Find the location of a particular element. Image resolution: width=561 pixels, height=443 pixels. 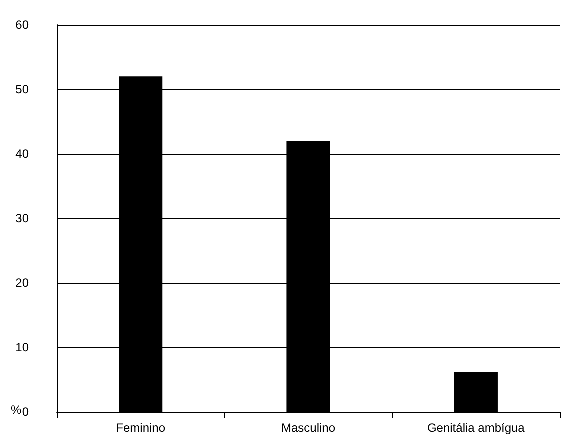

y-tick-label: 20 is located at coordinates (23, 283).